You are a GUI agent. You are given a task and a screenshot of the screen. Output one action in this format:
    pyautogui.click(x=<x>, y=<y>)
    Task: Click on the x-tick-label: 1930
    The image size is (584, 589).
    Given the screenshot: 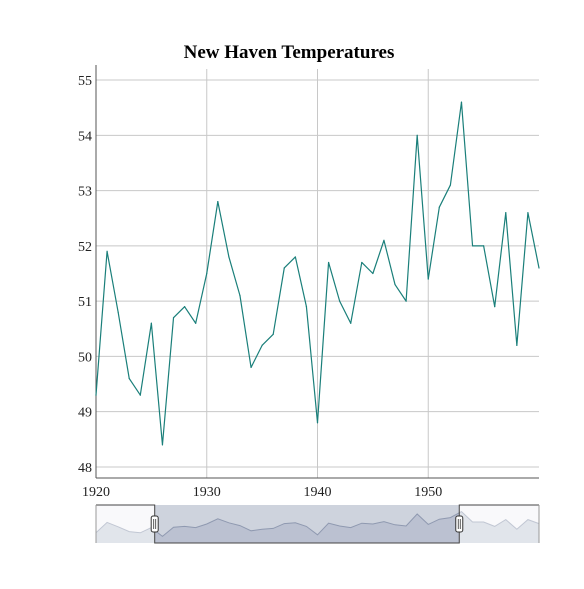 What is the action you would take?
    pyautogui.click(x=207, y=492)
    